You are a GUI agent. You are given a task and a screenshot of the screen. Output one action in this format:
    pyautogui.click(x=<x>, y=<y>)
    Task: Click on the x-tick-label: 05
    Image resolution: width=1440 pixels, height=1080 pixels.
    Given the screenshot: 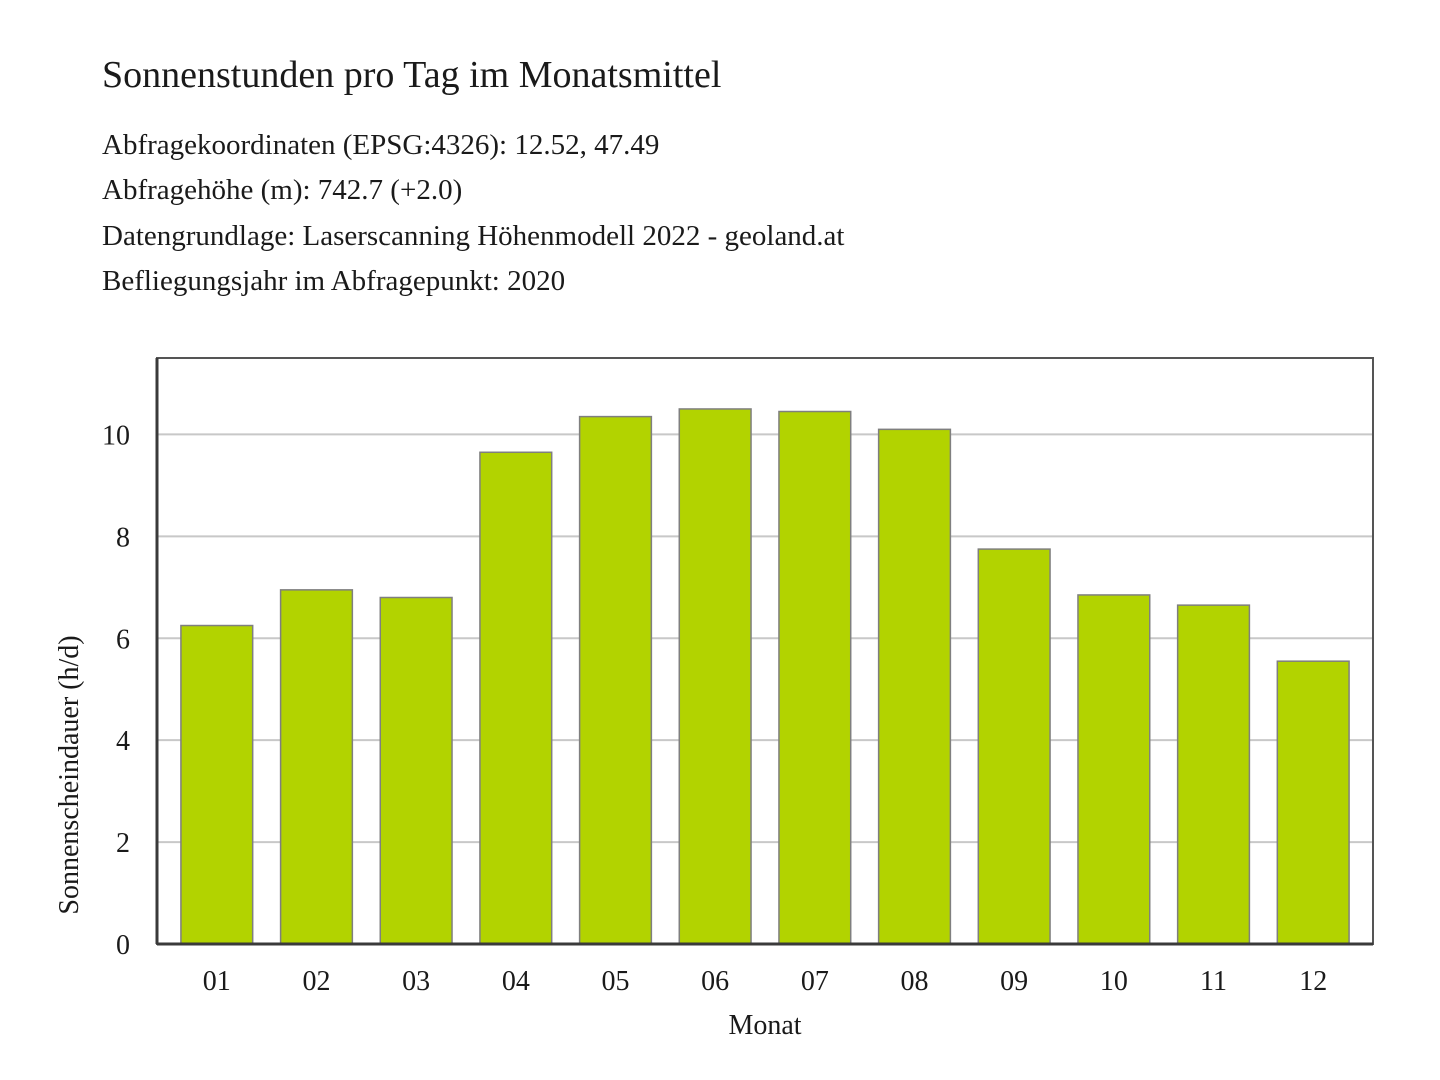 What is the action you would take?
    pyautogui.click(x=615, y=981)
    